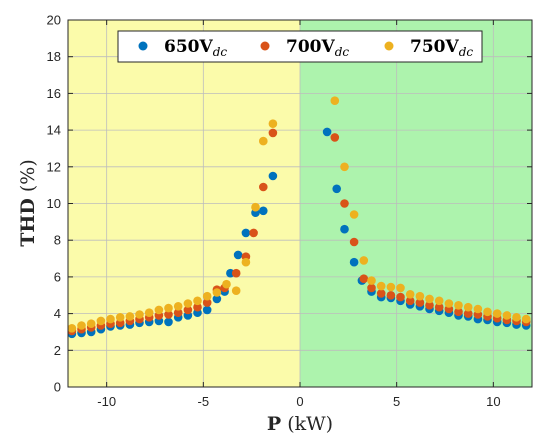 This screenshot has width=550, height=448. Describe the element at coordinates (307, 424) in the screenshot. I see `x-axis-title-unit: (kW)` at that location.